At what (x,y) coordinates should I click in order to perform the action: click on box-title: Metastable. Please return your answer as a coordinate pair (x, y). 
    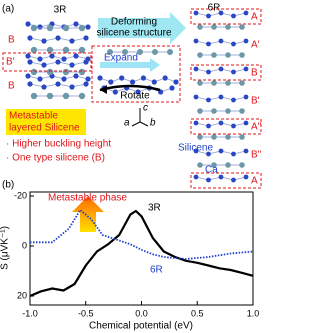
    Looking at the image, I should click on (33, 116).